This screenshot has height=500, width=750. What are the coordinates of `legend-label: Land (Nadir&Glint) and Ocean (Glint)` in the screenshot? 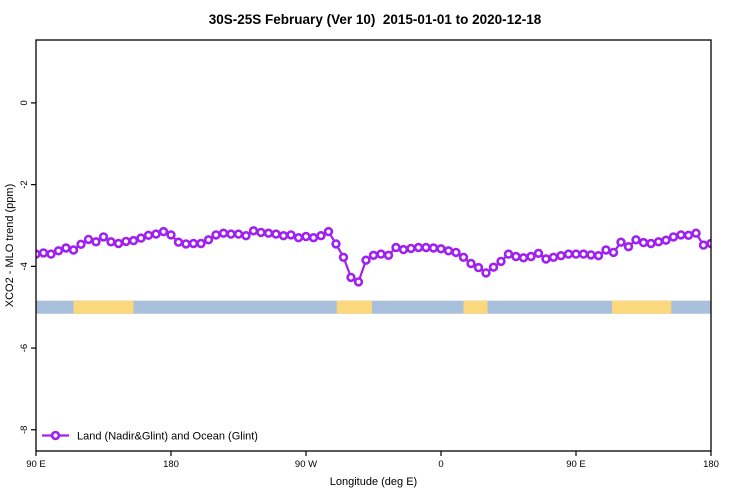 It's located at (167, 437).